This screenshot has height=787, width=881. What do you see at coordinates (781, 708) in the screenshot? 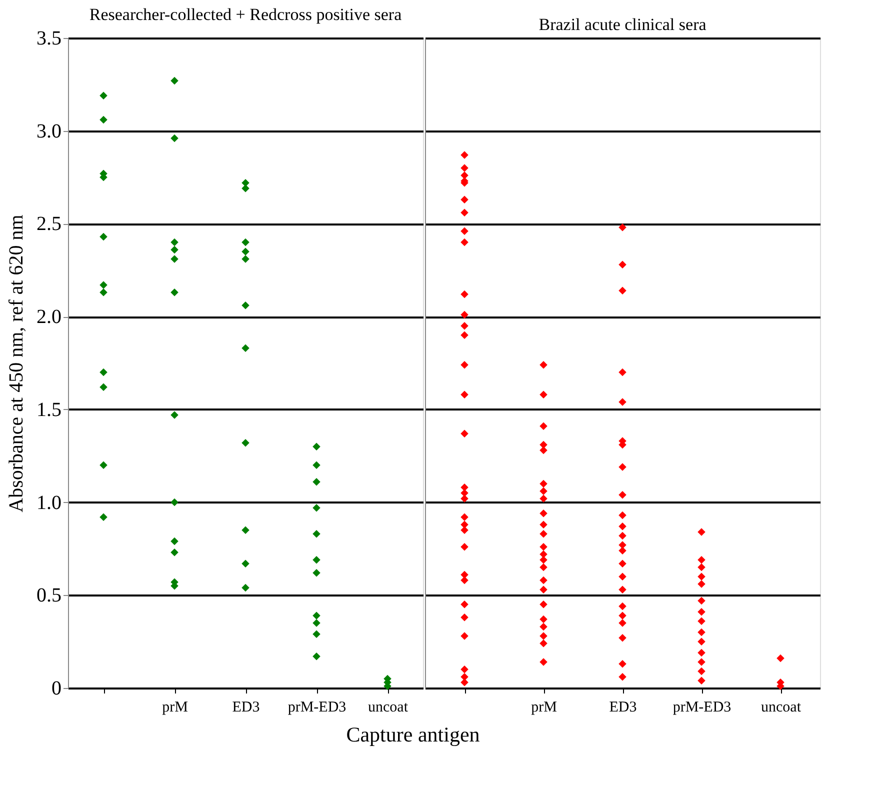
I see `x-tick-label: uncoat` at bounding box center [781, 708].